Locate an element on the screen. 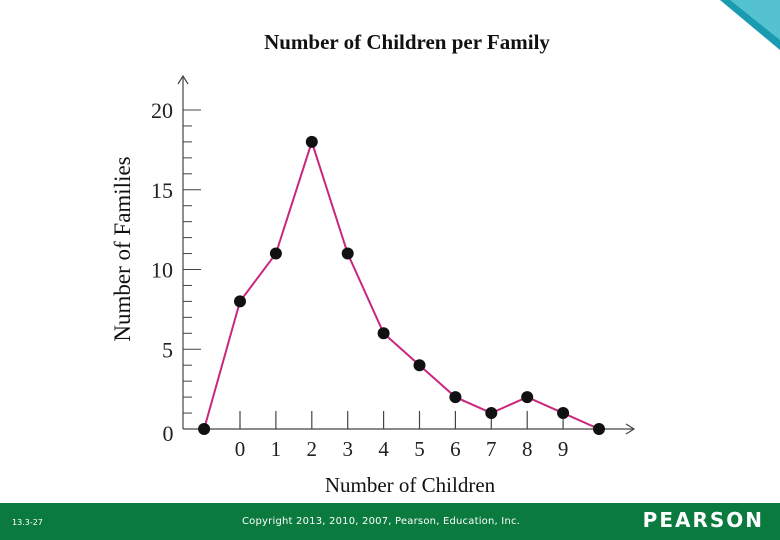 The width and height of the screenshot is (780, 540). x-tick-label: 5 is located at coordinates (419, 449).